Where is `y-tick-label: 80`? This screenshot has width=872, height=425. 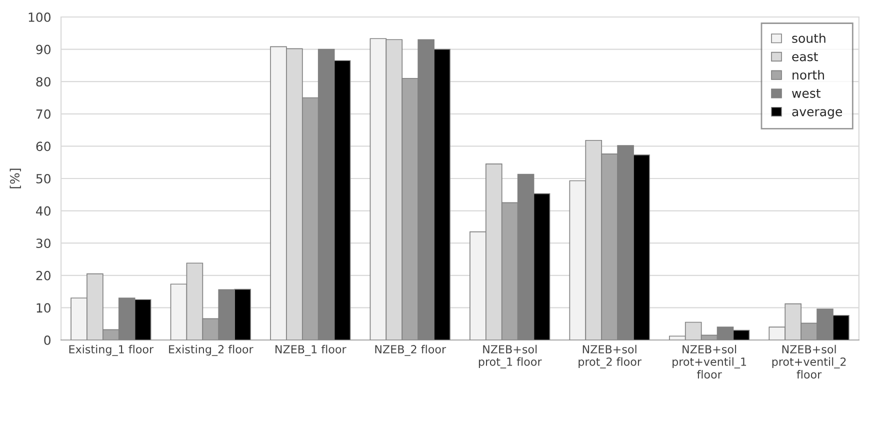 y-tick-label: 80 is located at coordinates (43, 82).